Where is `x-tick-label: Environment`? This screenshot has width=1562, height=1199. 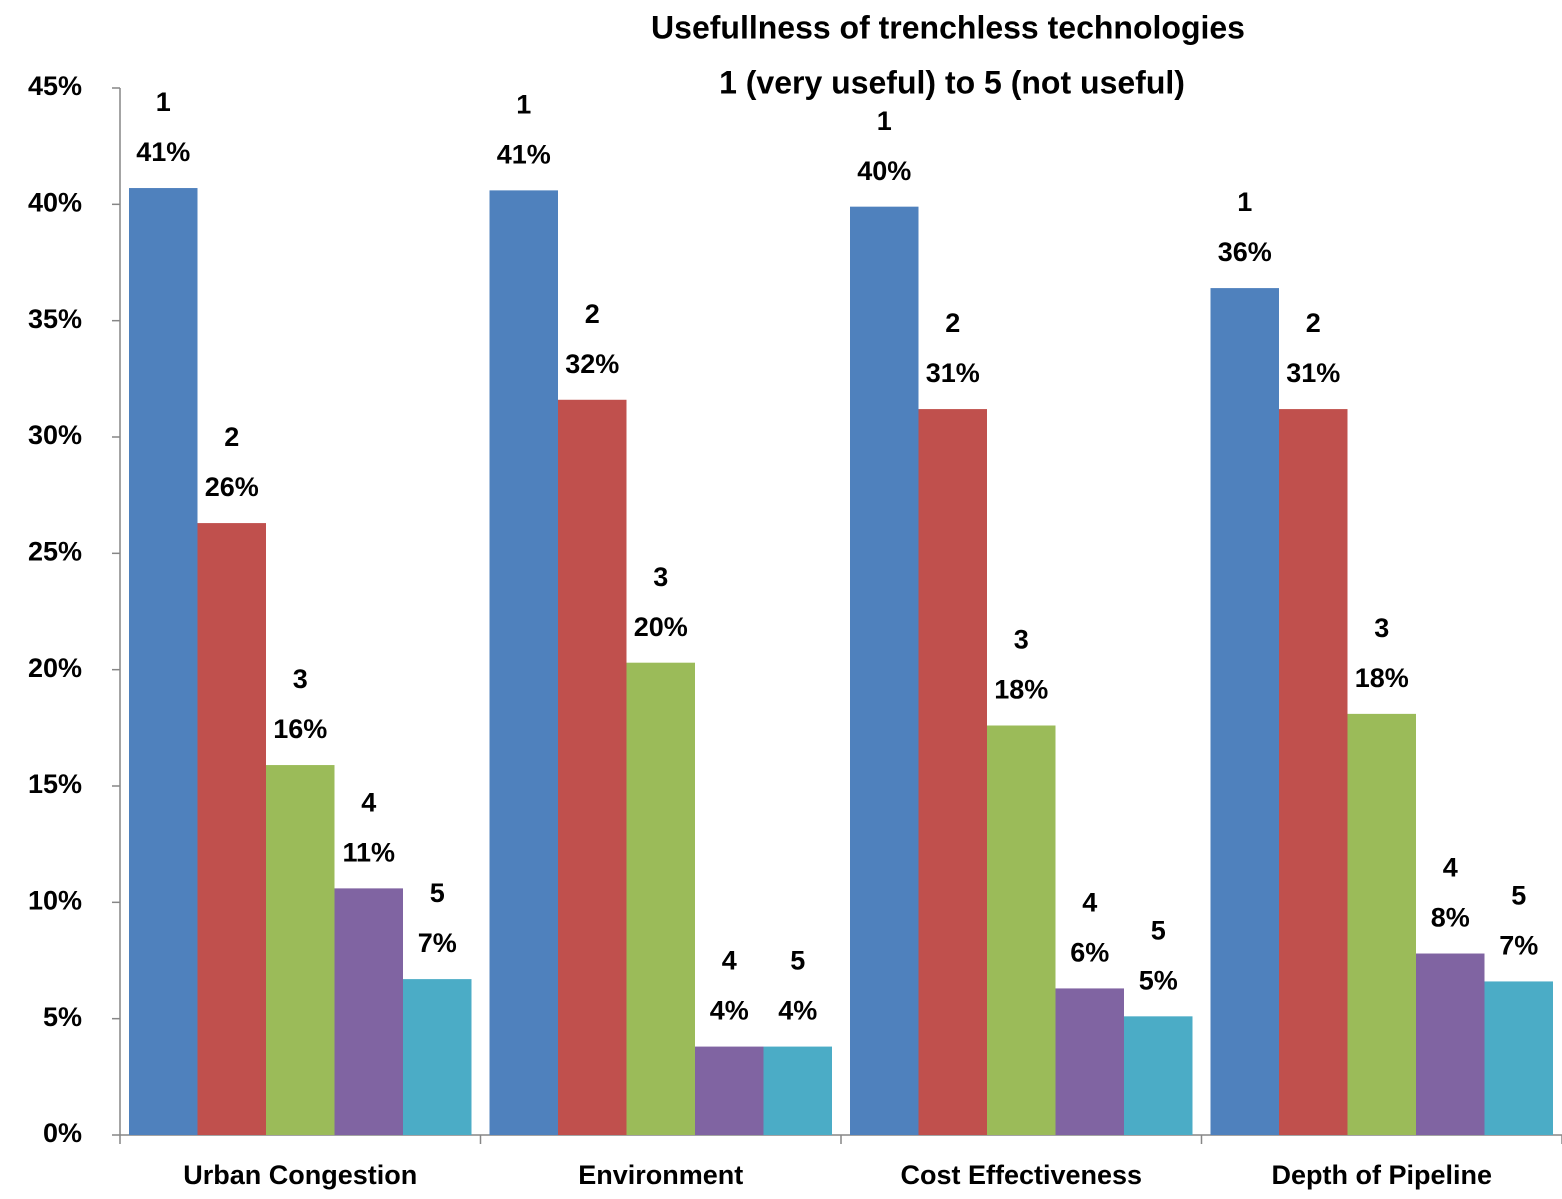 x-tick-label: Environment is located at coordinates (660, 1175).